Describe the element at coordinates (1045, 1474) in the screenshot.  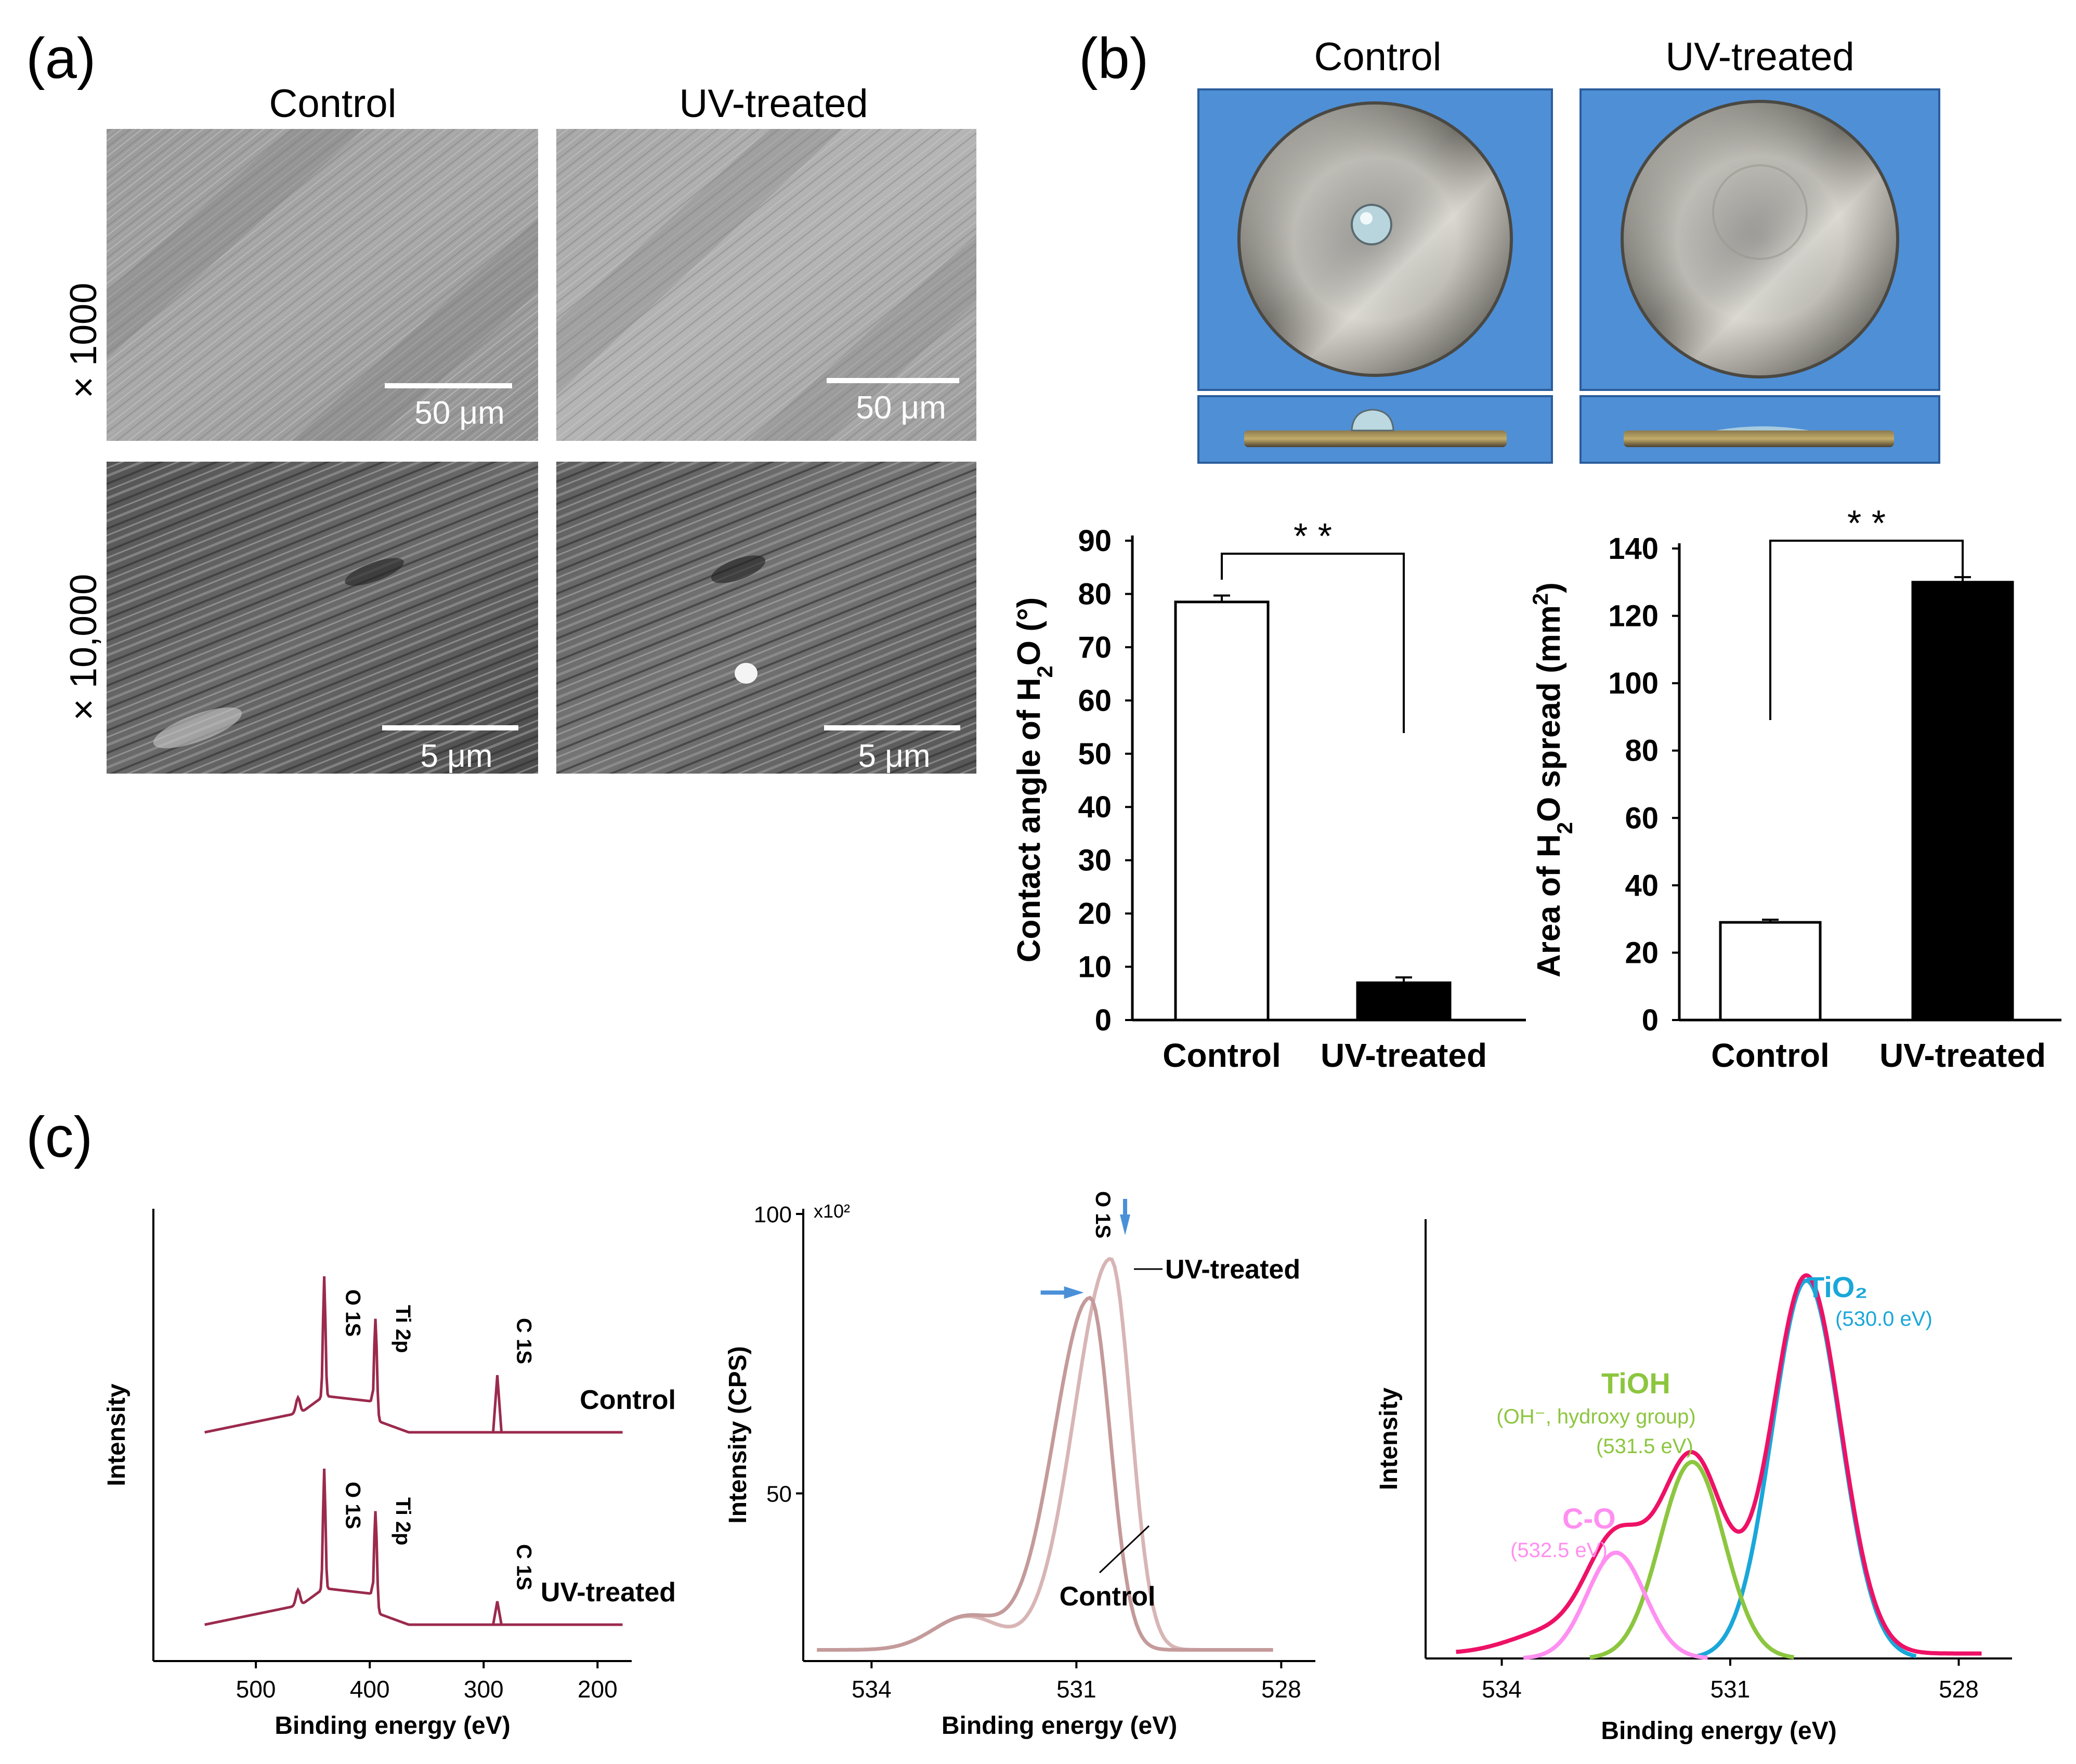
I see `curve-control` at that location.